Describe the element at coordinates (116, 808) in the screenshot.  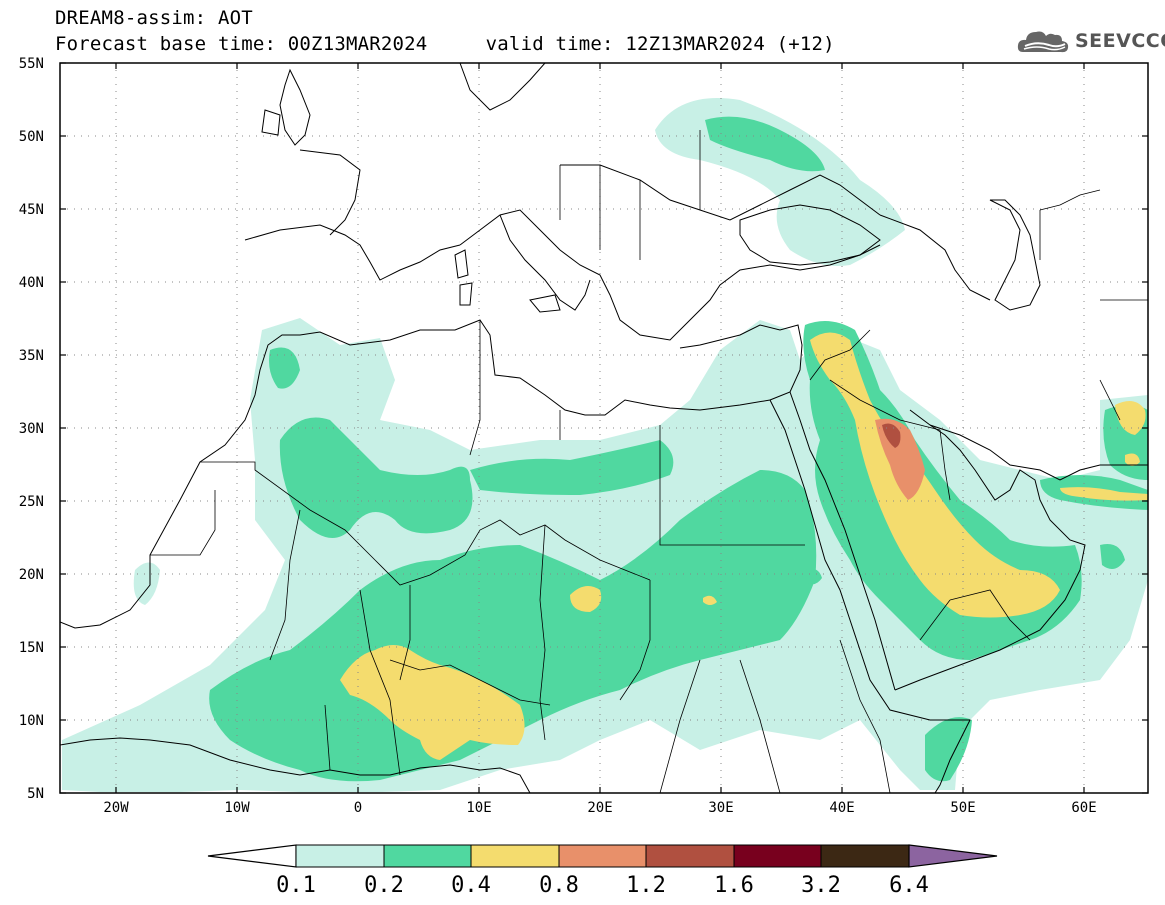
I see `lon-label: 20W` at that location.